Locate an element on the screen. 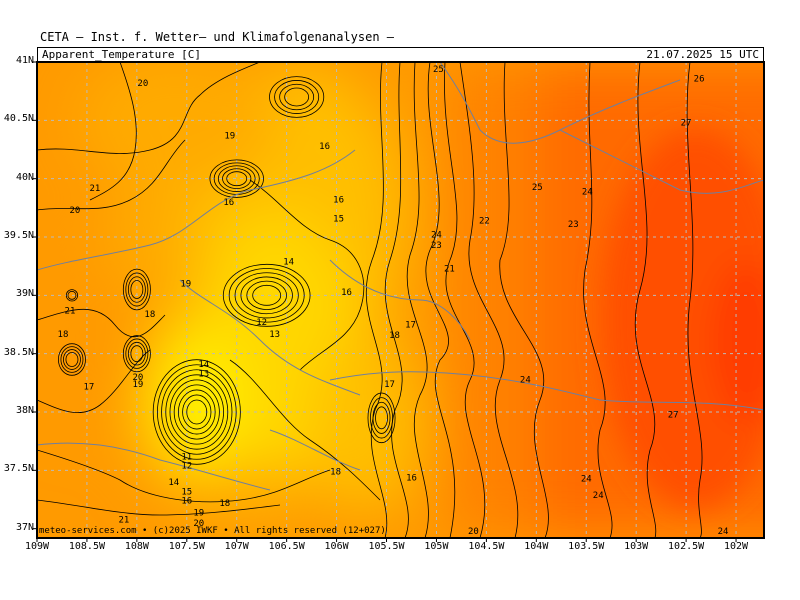 The width and height of the screenshot is (800, 600). lat-tick-label: 37.5N is located at coordinates (18, 469).